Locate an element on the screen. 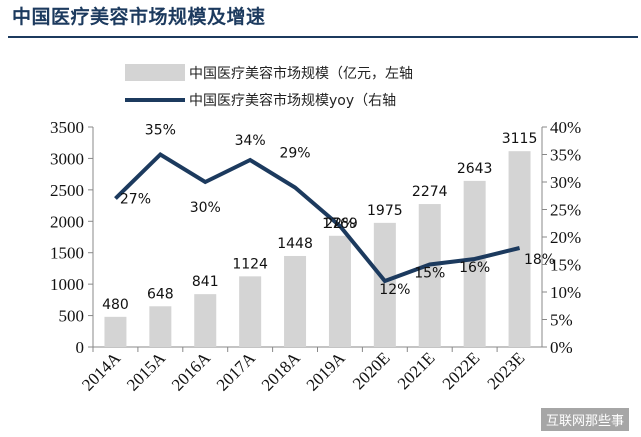 This screenshot has width=641, height=437. page-title: 中国医疗美容市场规模及增速 is located at coordinates (139, 17).